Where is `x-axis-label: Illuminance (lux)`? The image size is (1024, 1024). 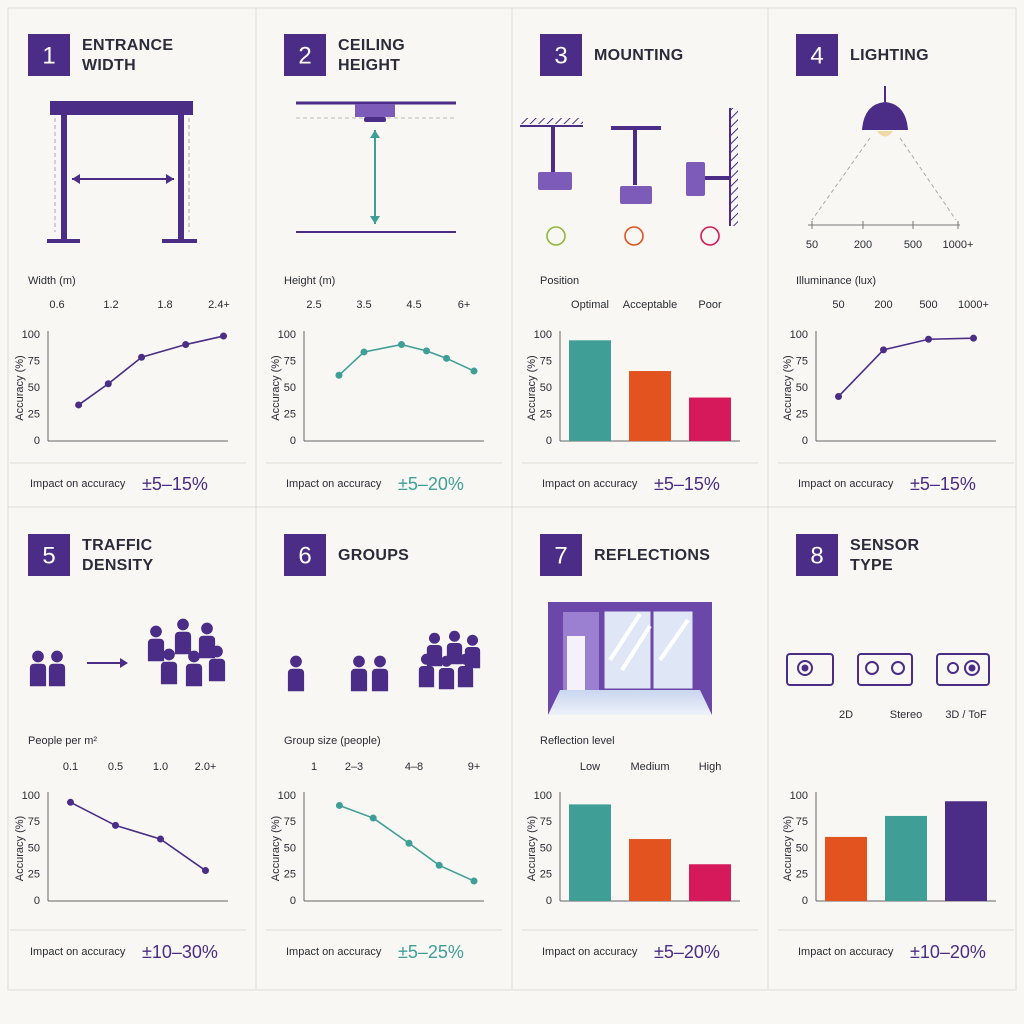 x-axis-label: Illuminance (lux) is located at coordinates (836, 281).